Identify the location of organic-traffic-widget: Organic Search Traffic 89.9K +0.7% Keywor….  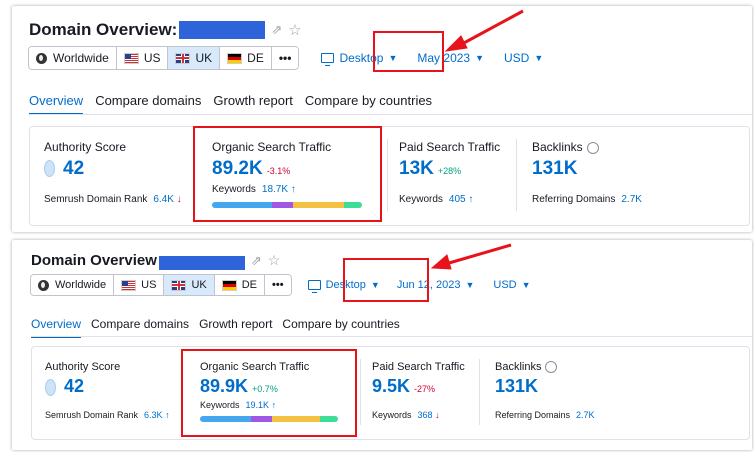
(269, 391).